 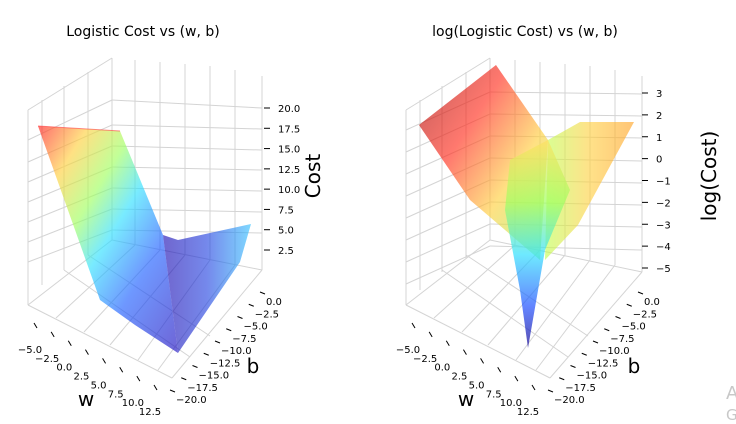 What do you see at coordinates (709, 176) in the screenshot?
I see `log-cost-axis-label: log(Cost)` at bounding box center [709, 176].